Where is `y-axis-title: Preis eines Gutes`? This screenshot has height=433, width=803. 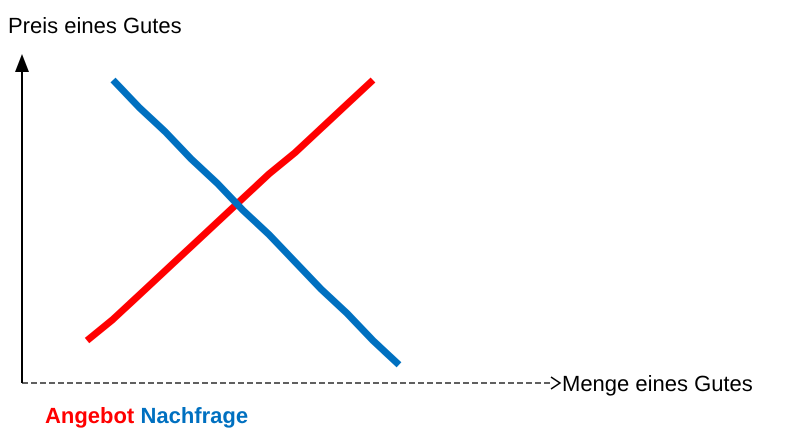 y-axis-title: Preis eines Gutes is located at coordinates (95, 25).